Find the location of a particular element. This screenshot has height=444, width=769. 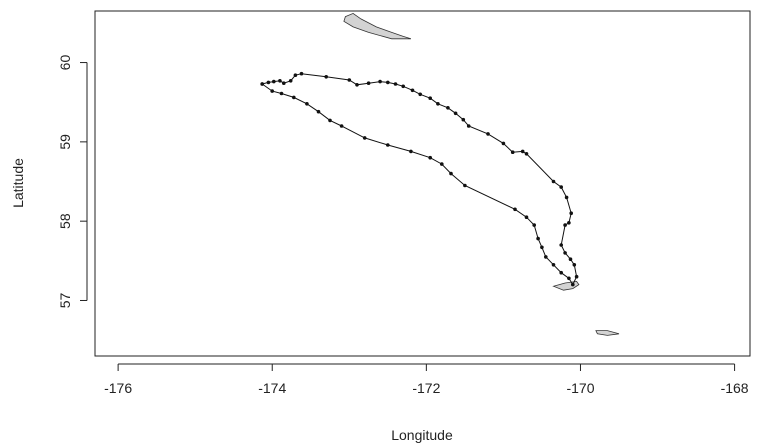

x-axis-title: Longitude is located at coordinates (422, 435).